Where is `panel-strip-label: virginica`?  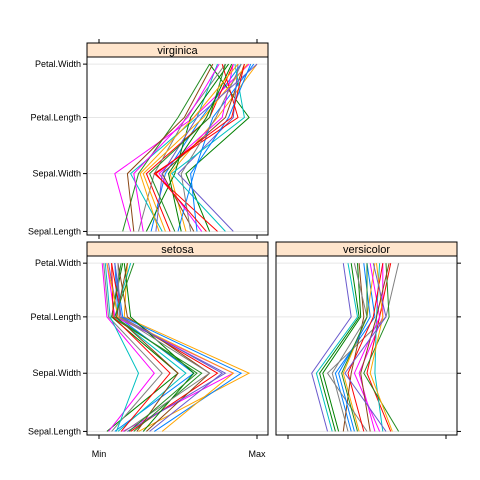
panel-strip-label: virginica is located at coordinates (177, 51).